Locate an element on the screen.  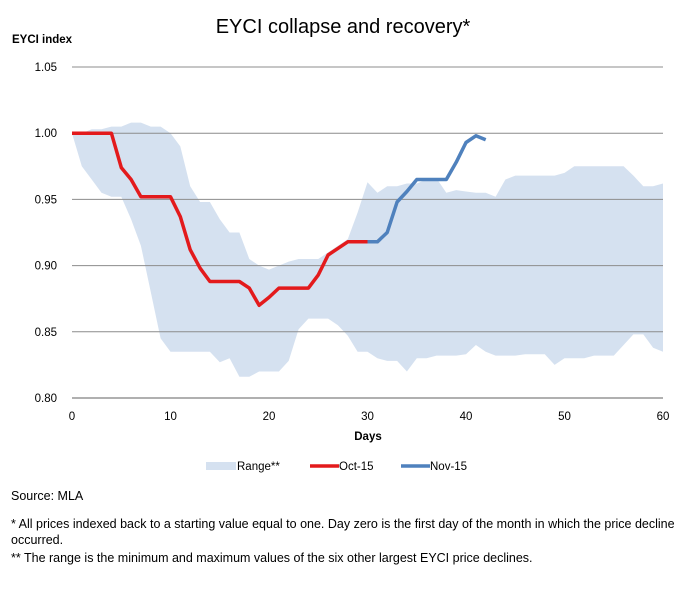
x-tick-label: 10 is located at coordinates (170, 417).